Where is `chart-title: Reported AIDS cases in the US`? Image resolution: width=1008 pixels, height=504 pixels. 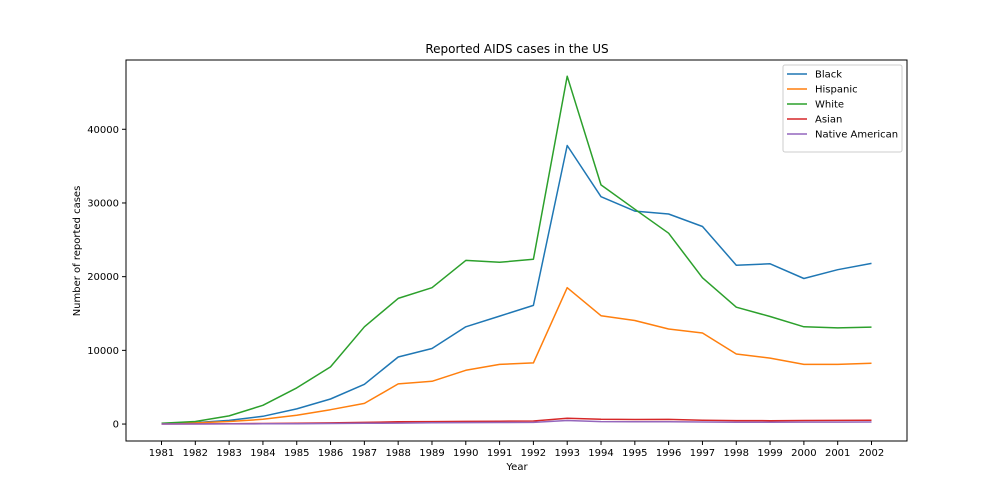 chart-title: Reported AIDS cases in the US is located at coordinates (516, 49).